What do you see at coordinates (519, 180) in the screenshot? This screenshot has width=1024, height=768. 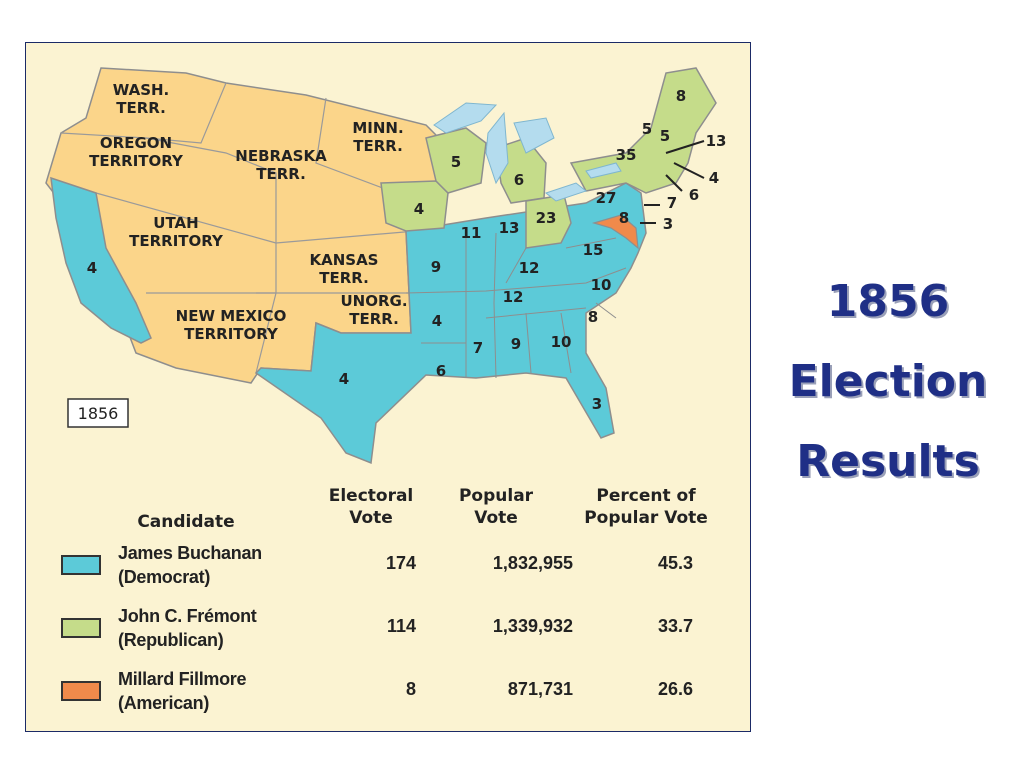 I see `votes-MI: 6` at bounding box center [519, 180].